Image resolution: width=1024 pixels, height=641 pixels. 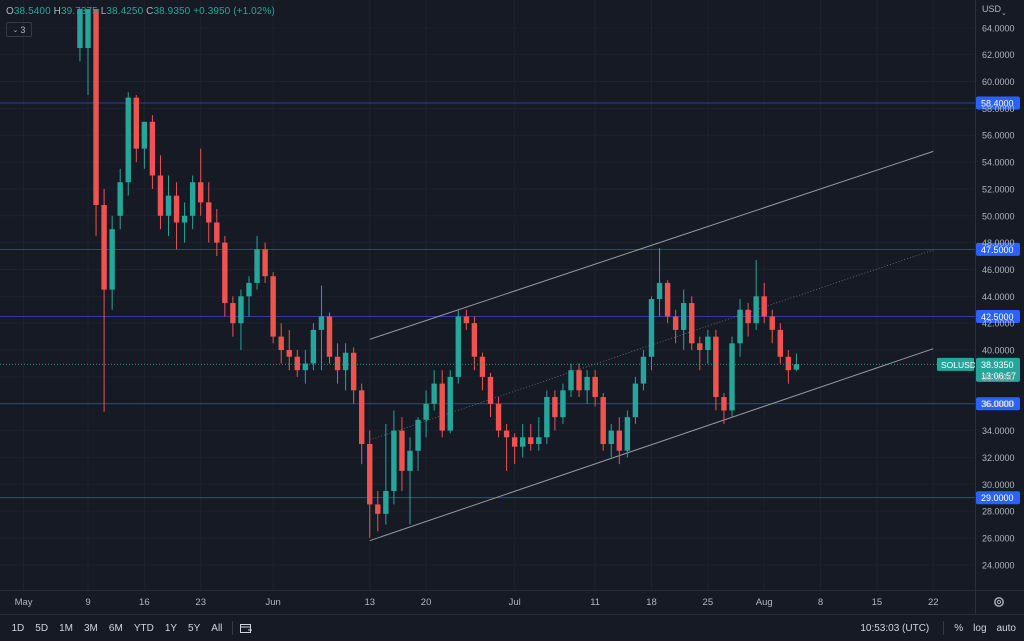 What do you see at coordinates (18, 628) in the screenshot?
I see `range-1d-button: 1D` at bounding box center [18, 628].